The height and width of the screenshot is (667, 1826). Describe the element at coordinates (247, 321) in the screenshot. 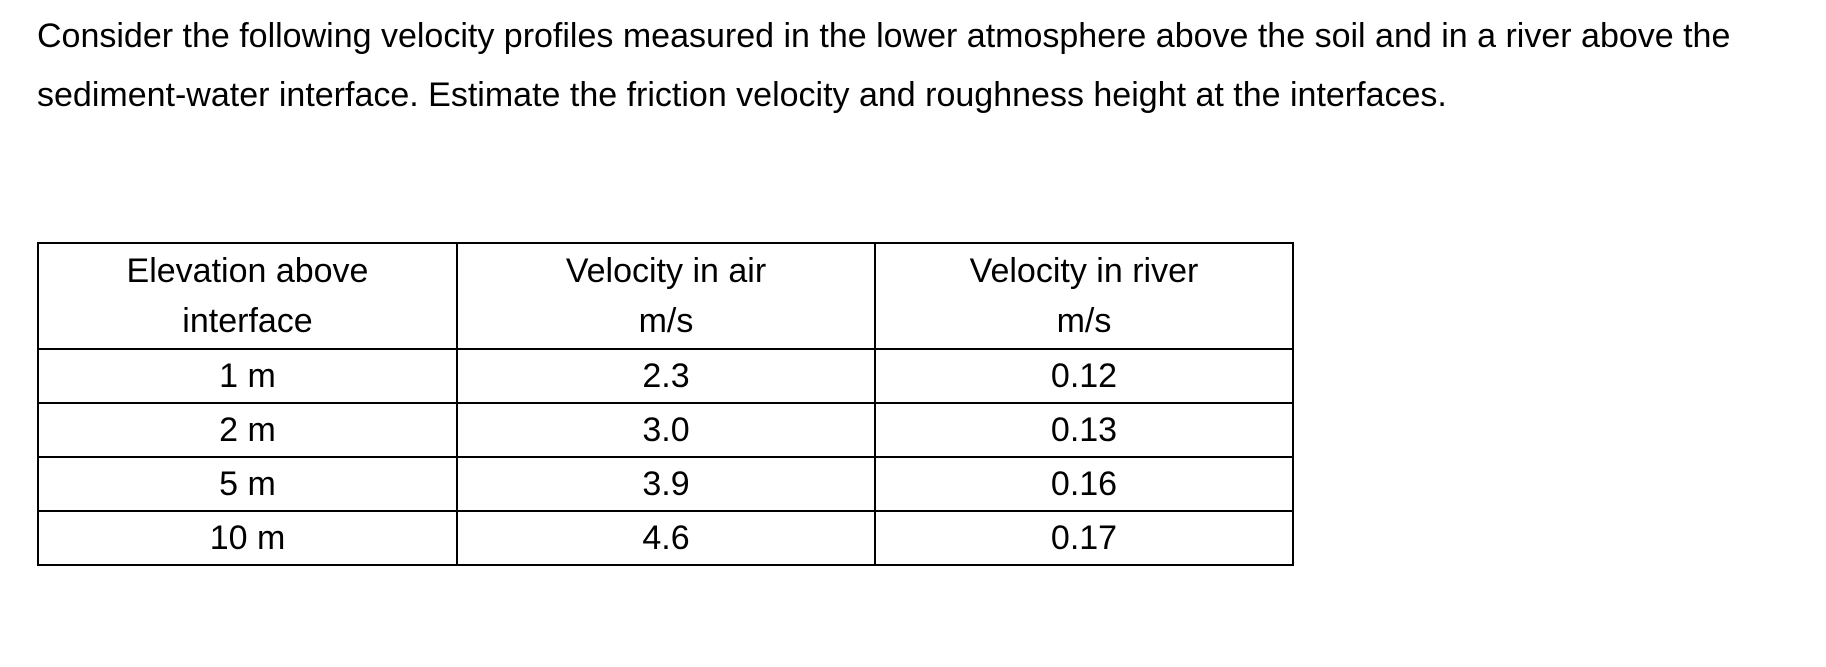

I see `header-elevation-line2: interface` at that location.